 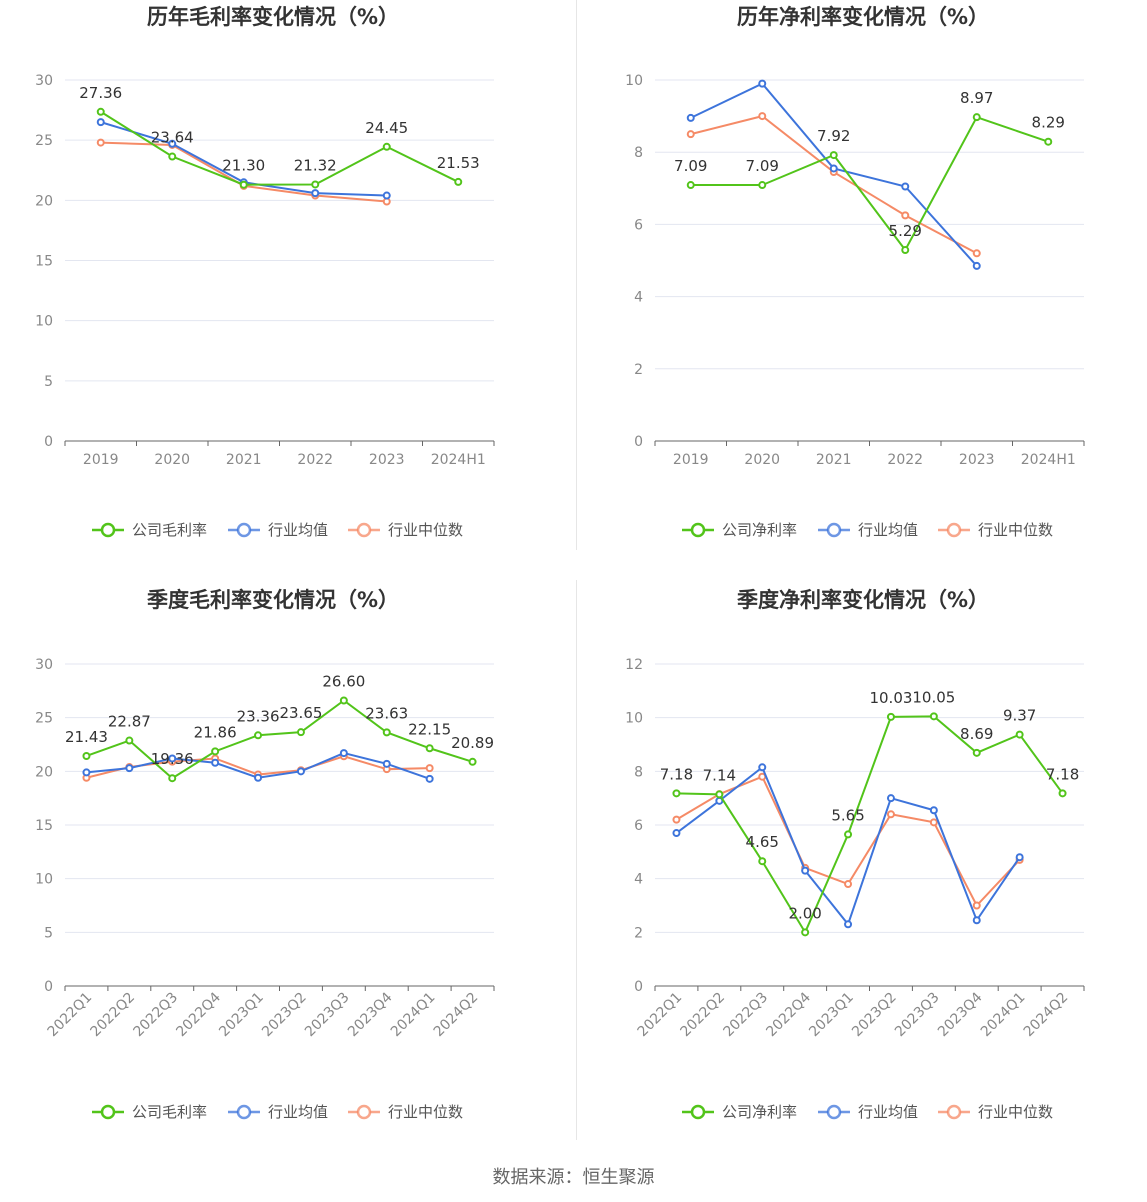 I want to click on y-tick-label: 15, so click(x=44, y=826).